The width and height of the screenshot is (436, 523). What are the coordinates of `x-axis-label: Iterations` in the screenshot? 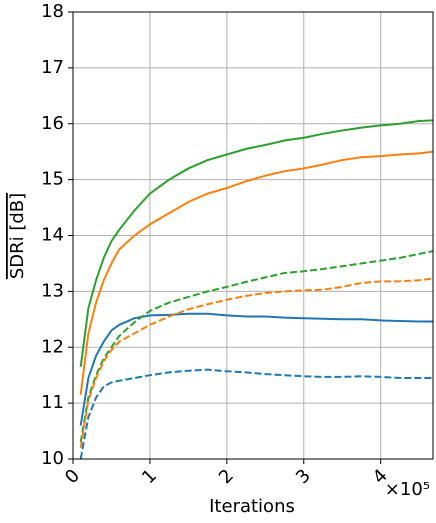 It's located at (252, 506).